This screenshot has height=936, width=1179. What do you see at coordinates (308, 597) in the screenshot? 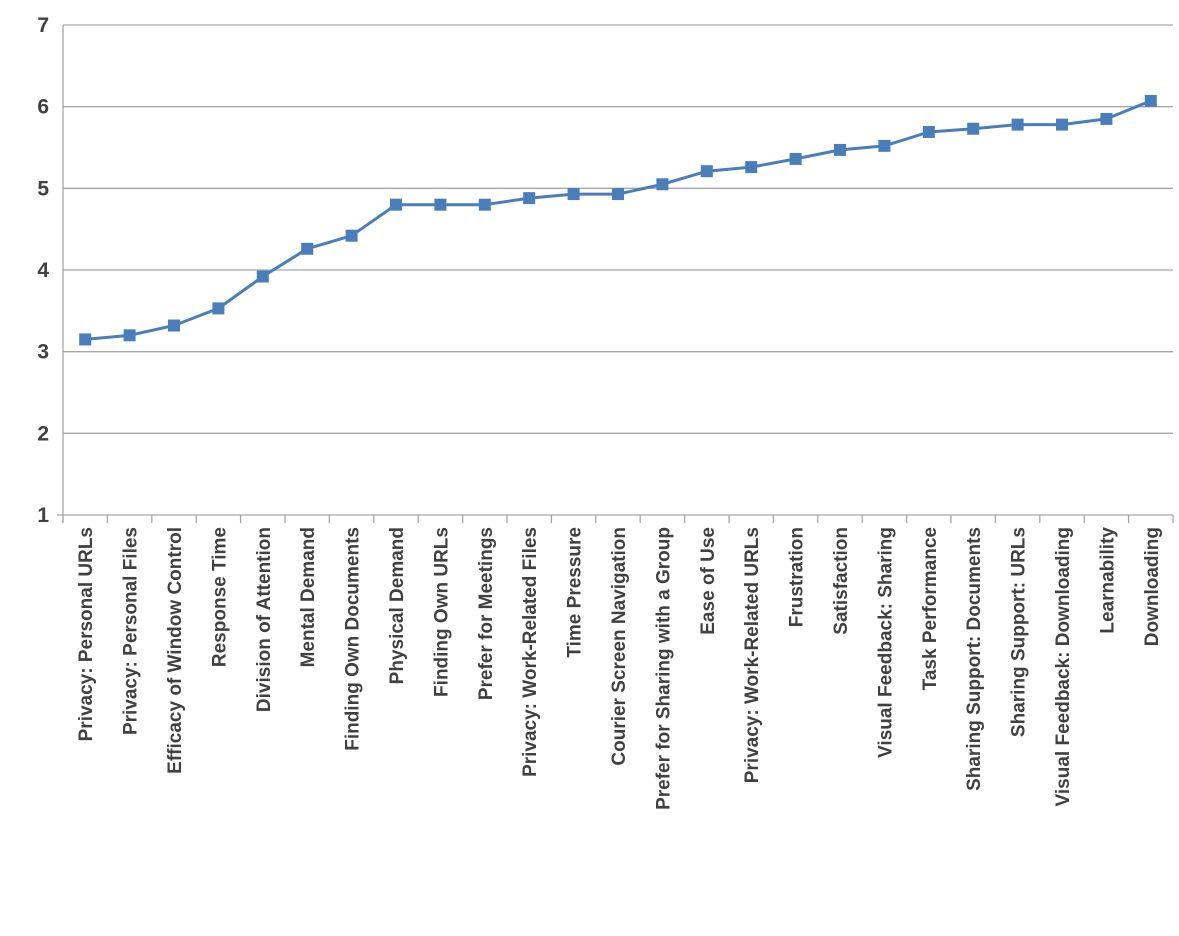
I see `x-tick-label: Mental Demand` at bounding box center [308, 597].